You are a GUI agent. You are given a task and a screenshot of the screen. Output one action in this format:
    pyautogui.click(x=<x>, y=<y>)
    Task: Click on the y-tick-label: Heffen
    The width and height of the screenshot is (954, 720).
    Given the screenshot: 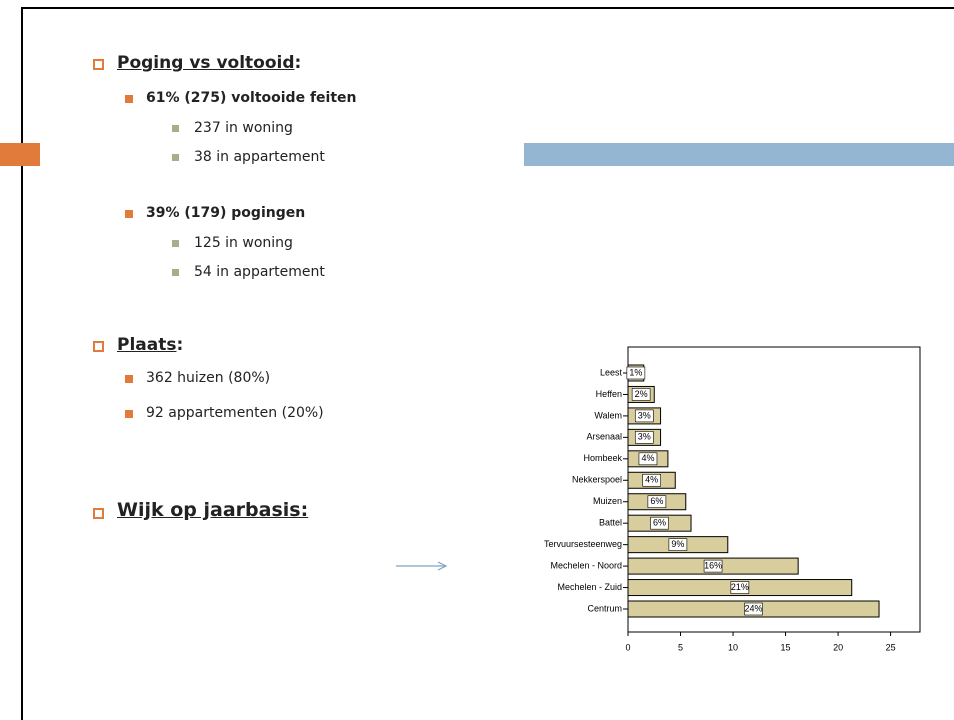 What is the action you would take?
    pyautogui.click(x=609, y=394)
    